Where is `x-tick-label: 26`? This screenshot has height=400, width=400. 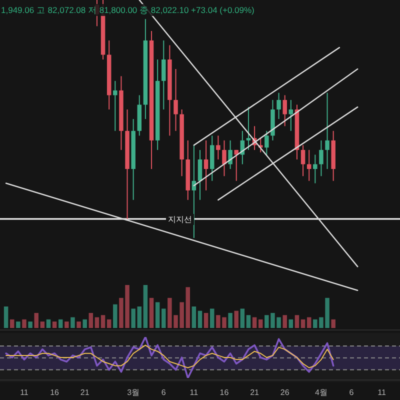 x-tick-label: 26 is located at coordinates (285, 392).